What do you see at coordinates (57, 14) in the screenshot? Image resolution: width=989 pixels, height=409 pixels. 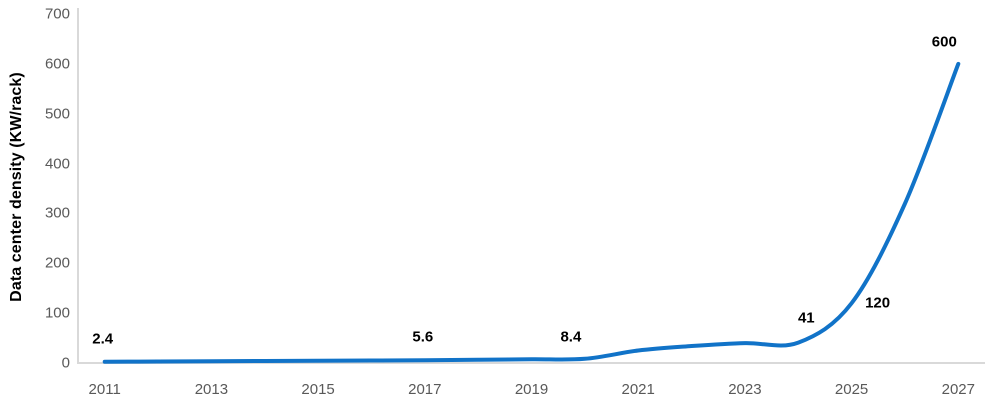 I see `y-tick-700: 700` at bounding box center [57, 14].